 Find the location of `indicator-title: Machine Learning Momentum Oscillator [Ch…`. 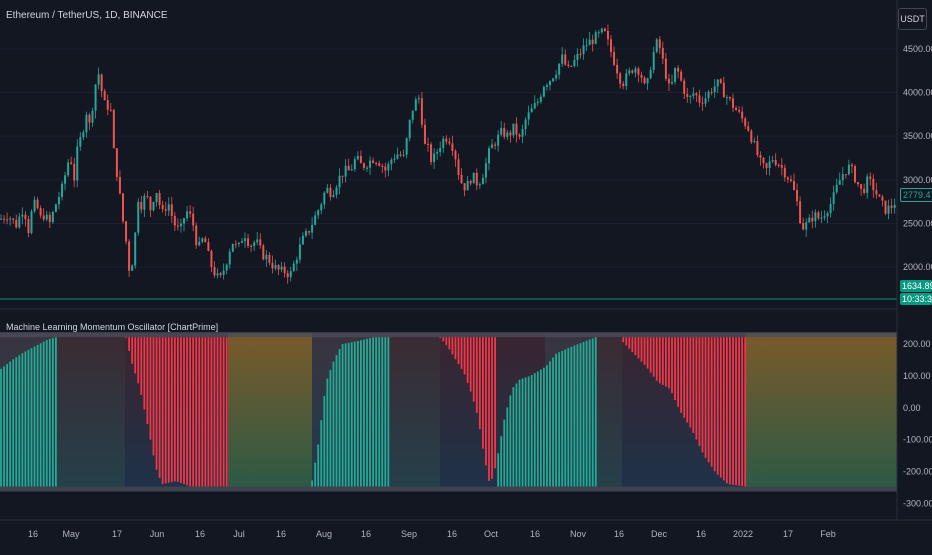

indicator-title: Machine Learning Momentum Oscillator [Ch… is located at coordinates (112, 327).